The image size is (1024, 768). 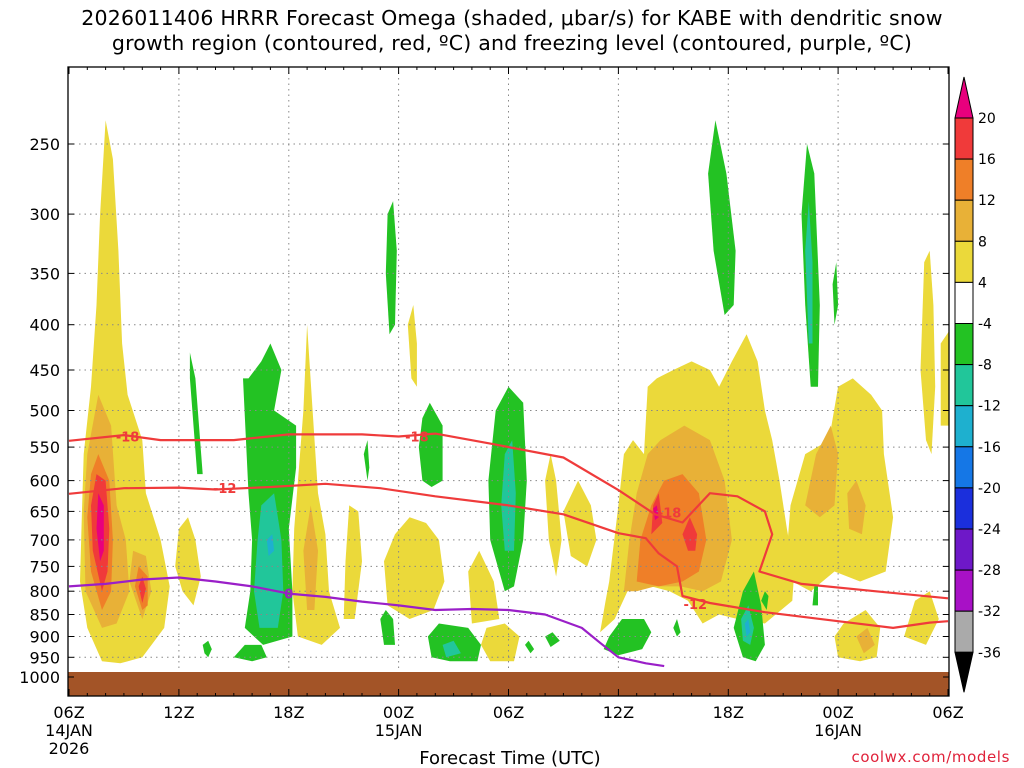 What do you see at coordinates (207, 649) in the screenshot?
I see `omega-region-12z-low-descent` at bounding box center [207, 649].